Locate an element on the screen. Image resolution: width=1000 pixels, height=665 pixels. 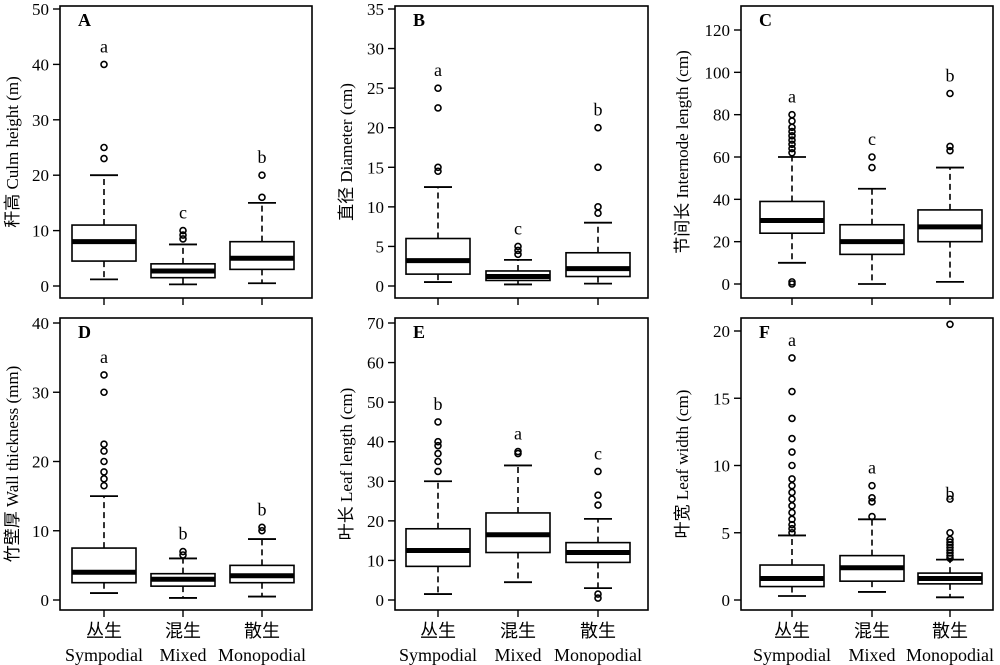
panel-d-monopodial-significance-letter: b is located at coordinates (262, 509).